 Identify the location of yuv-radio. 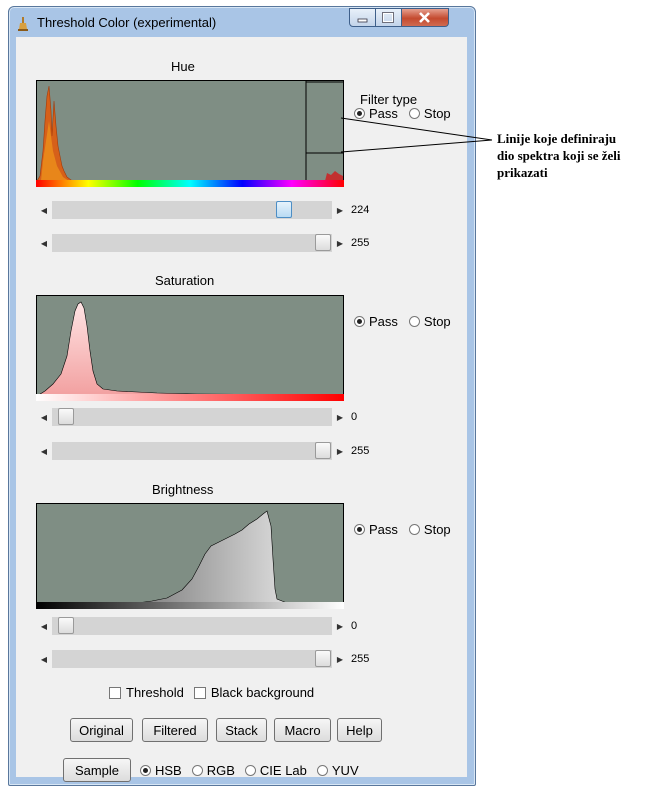
(322, 770).